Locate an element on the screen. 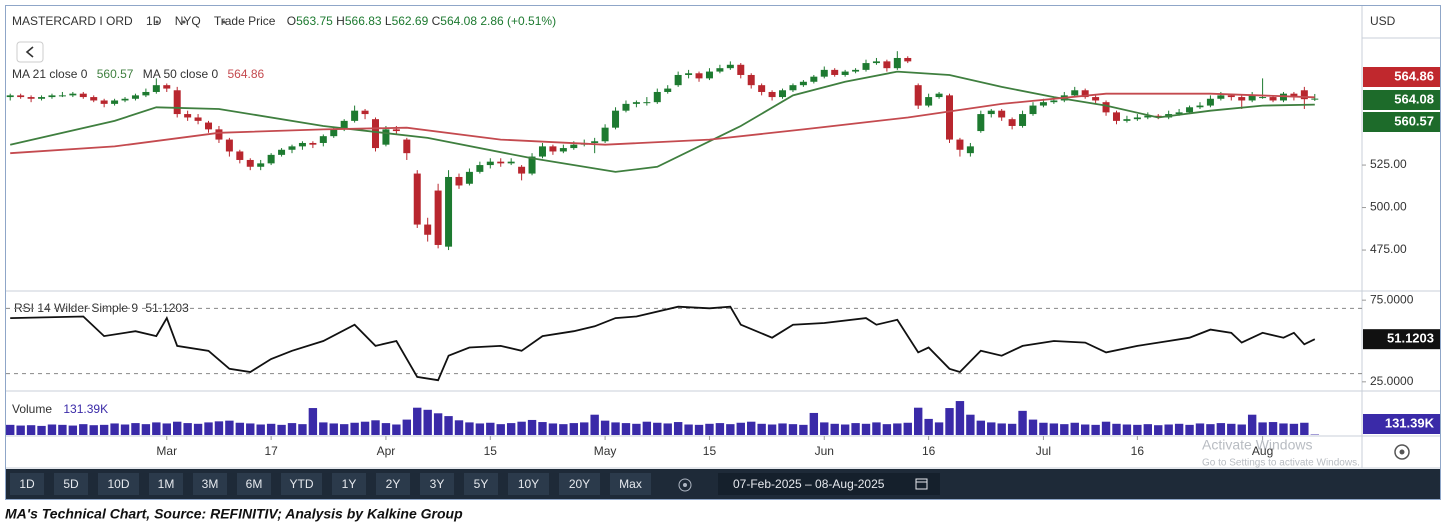 This screenshot has width=1454, height=528. range-button-label: 5D is located at coordinates (71, 484).